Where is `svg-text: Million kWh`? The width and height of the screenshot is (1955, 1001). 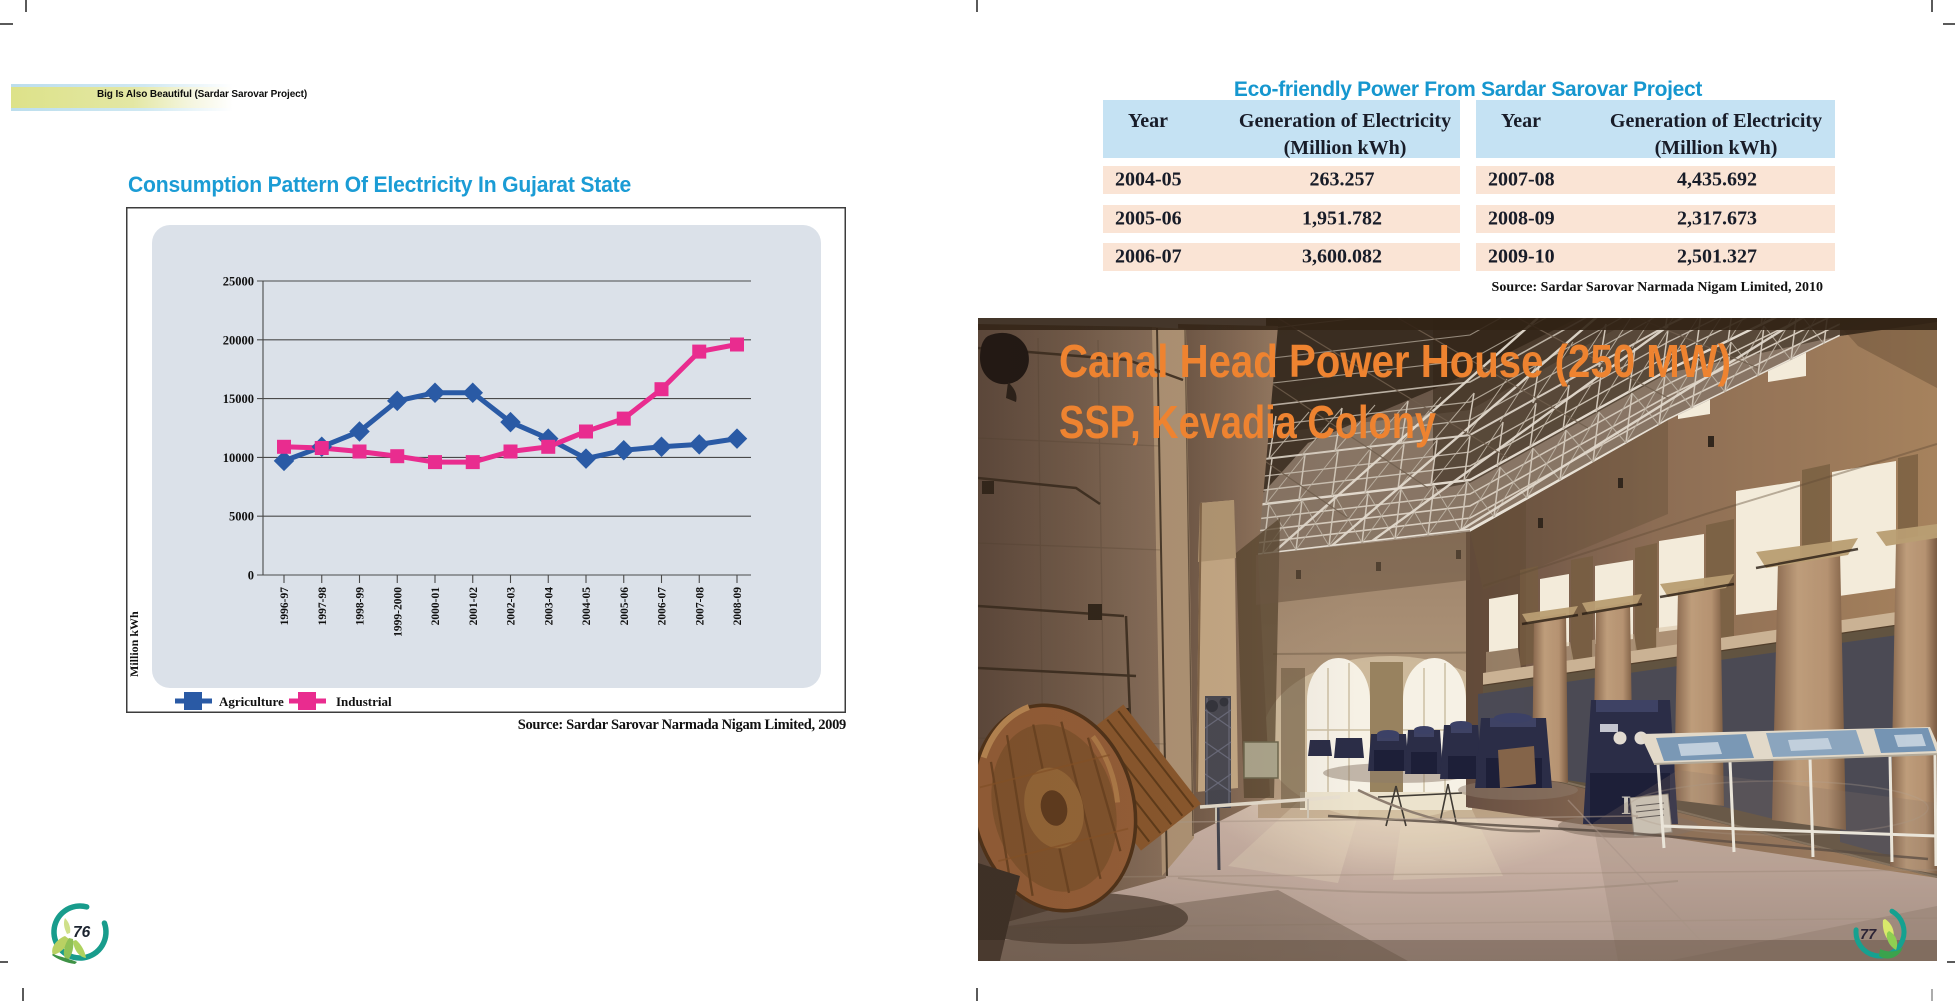 svg-text: Million kWh is located at coordinates (134, 644).